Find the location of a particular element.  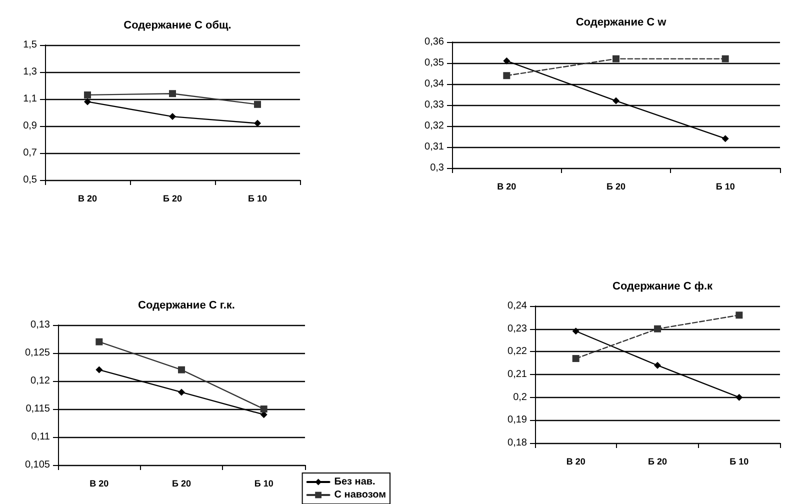

y-tick-label: 0,32 is located at coordinates (434, 126).